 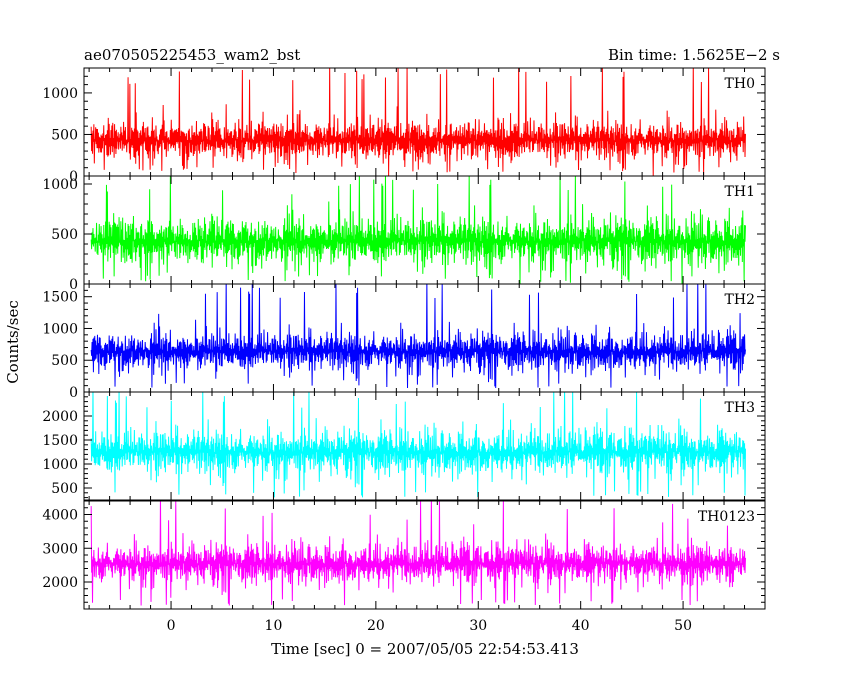 I want to click on series-th0123, so click(x=418, y=553).